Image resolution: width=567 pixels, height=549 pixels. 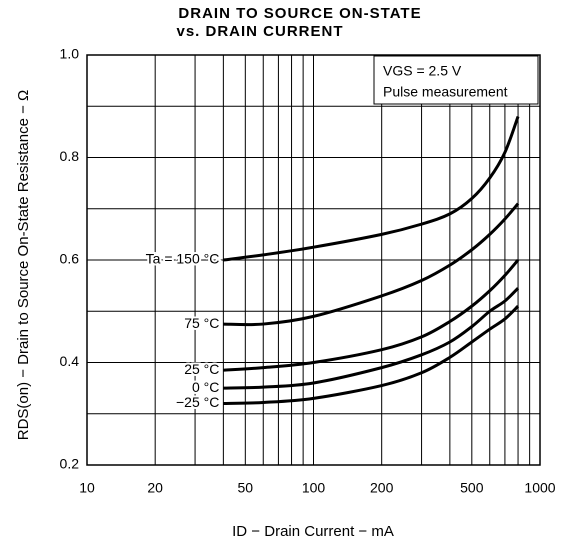 I want to click on y-tick-label: 0.4, so click(x=70, y=361).